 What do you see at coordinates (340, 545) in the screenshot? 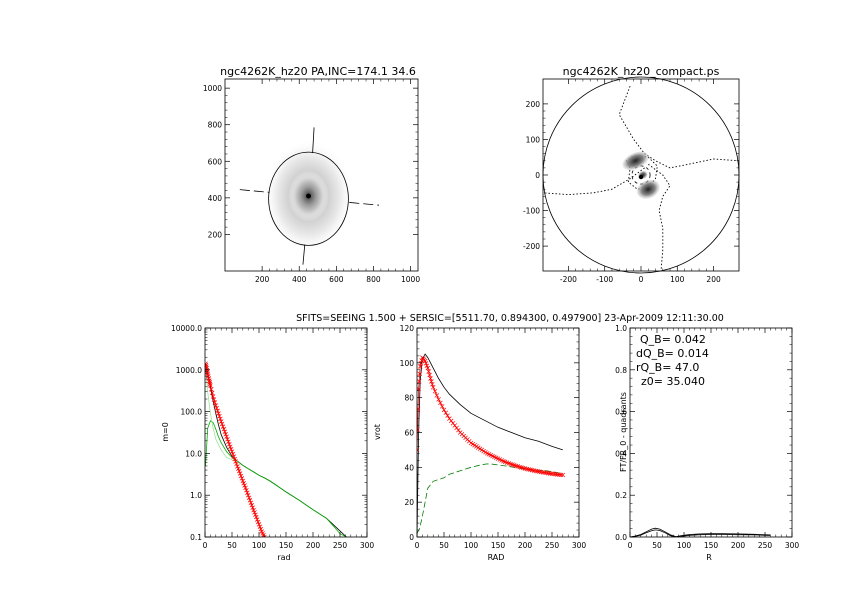
I see `panel-m0-profile-xtick-label: 250` at bounding box center [340, 545].